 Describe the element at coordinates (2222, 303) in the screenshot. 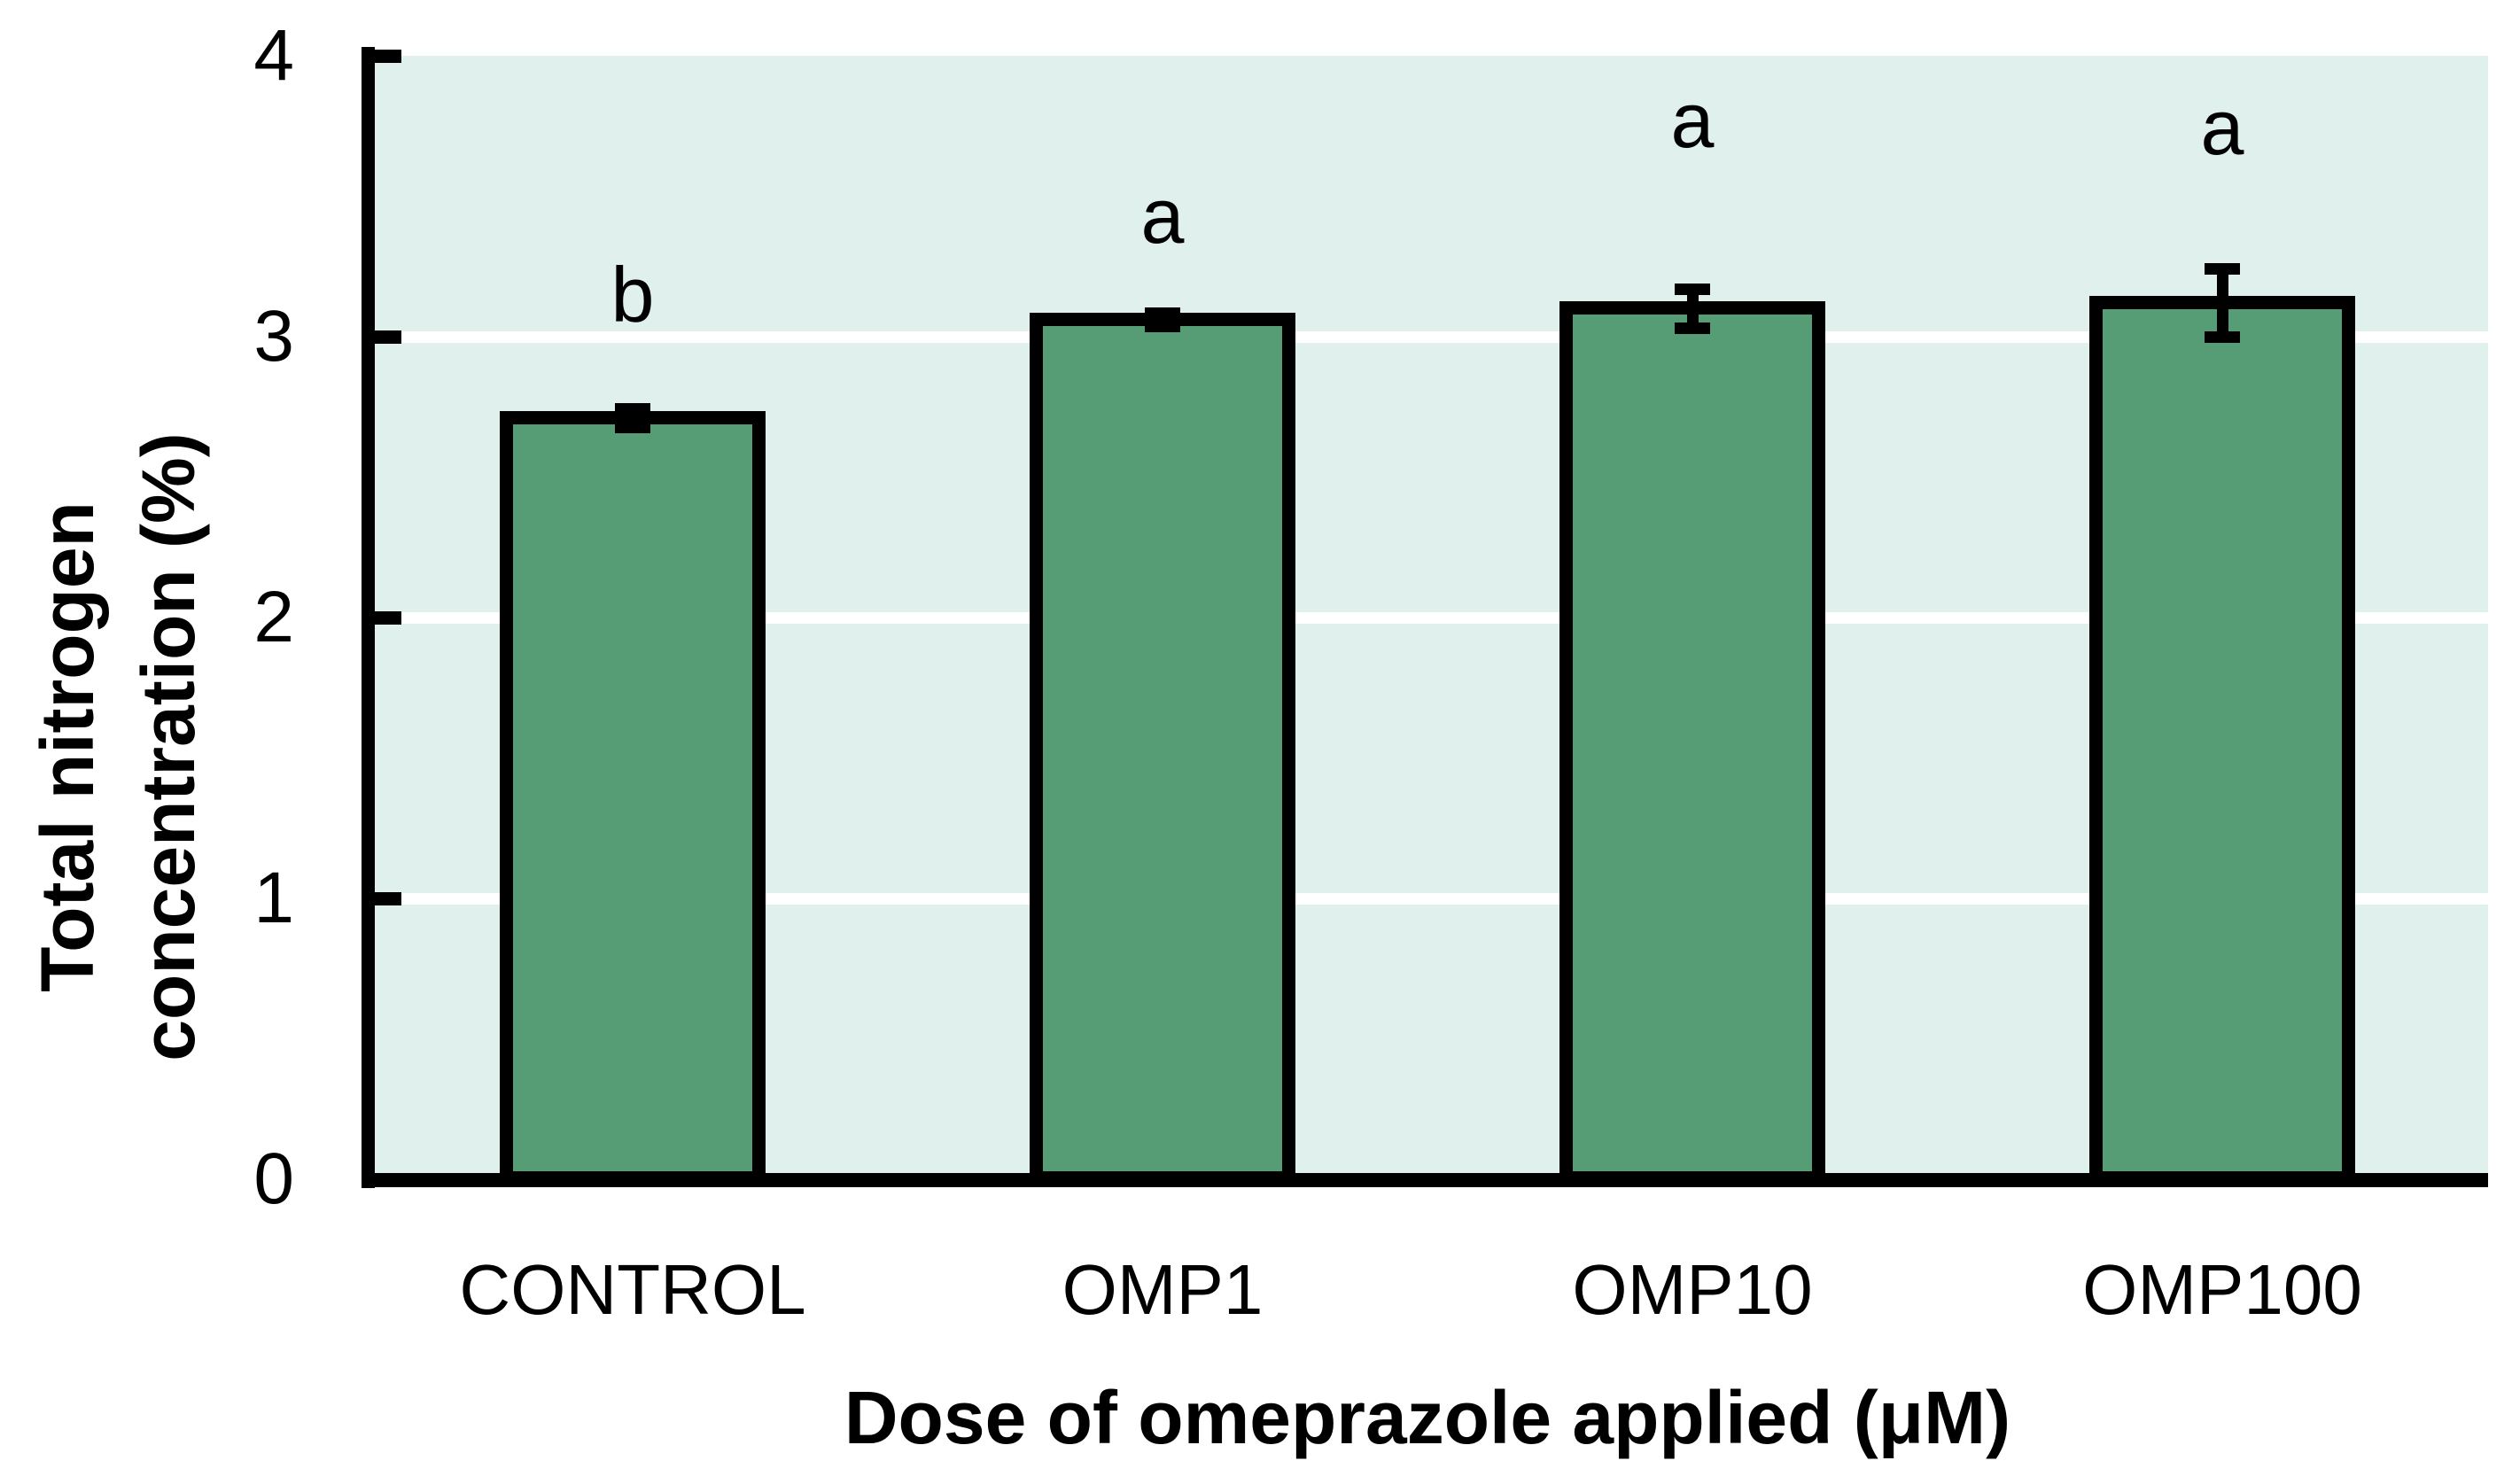

I see `error-bar-omp100-line` at that location.